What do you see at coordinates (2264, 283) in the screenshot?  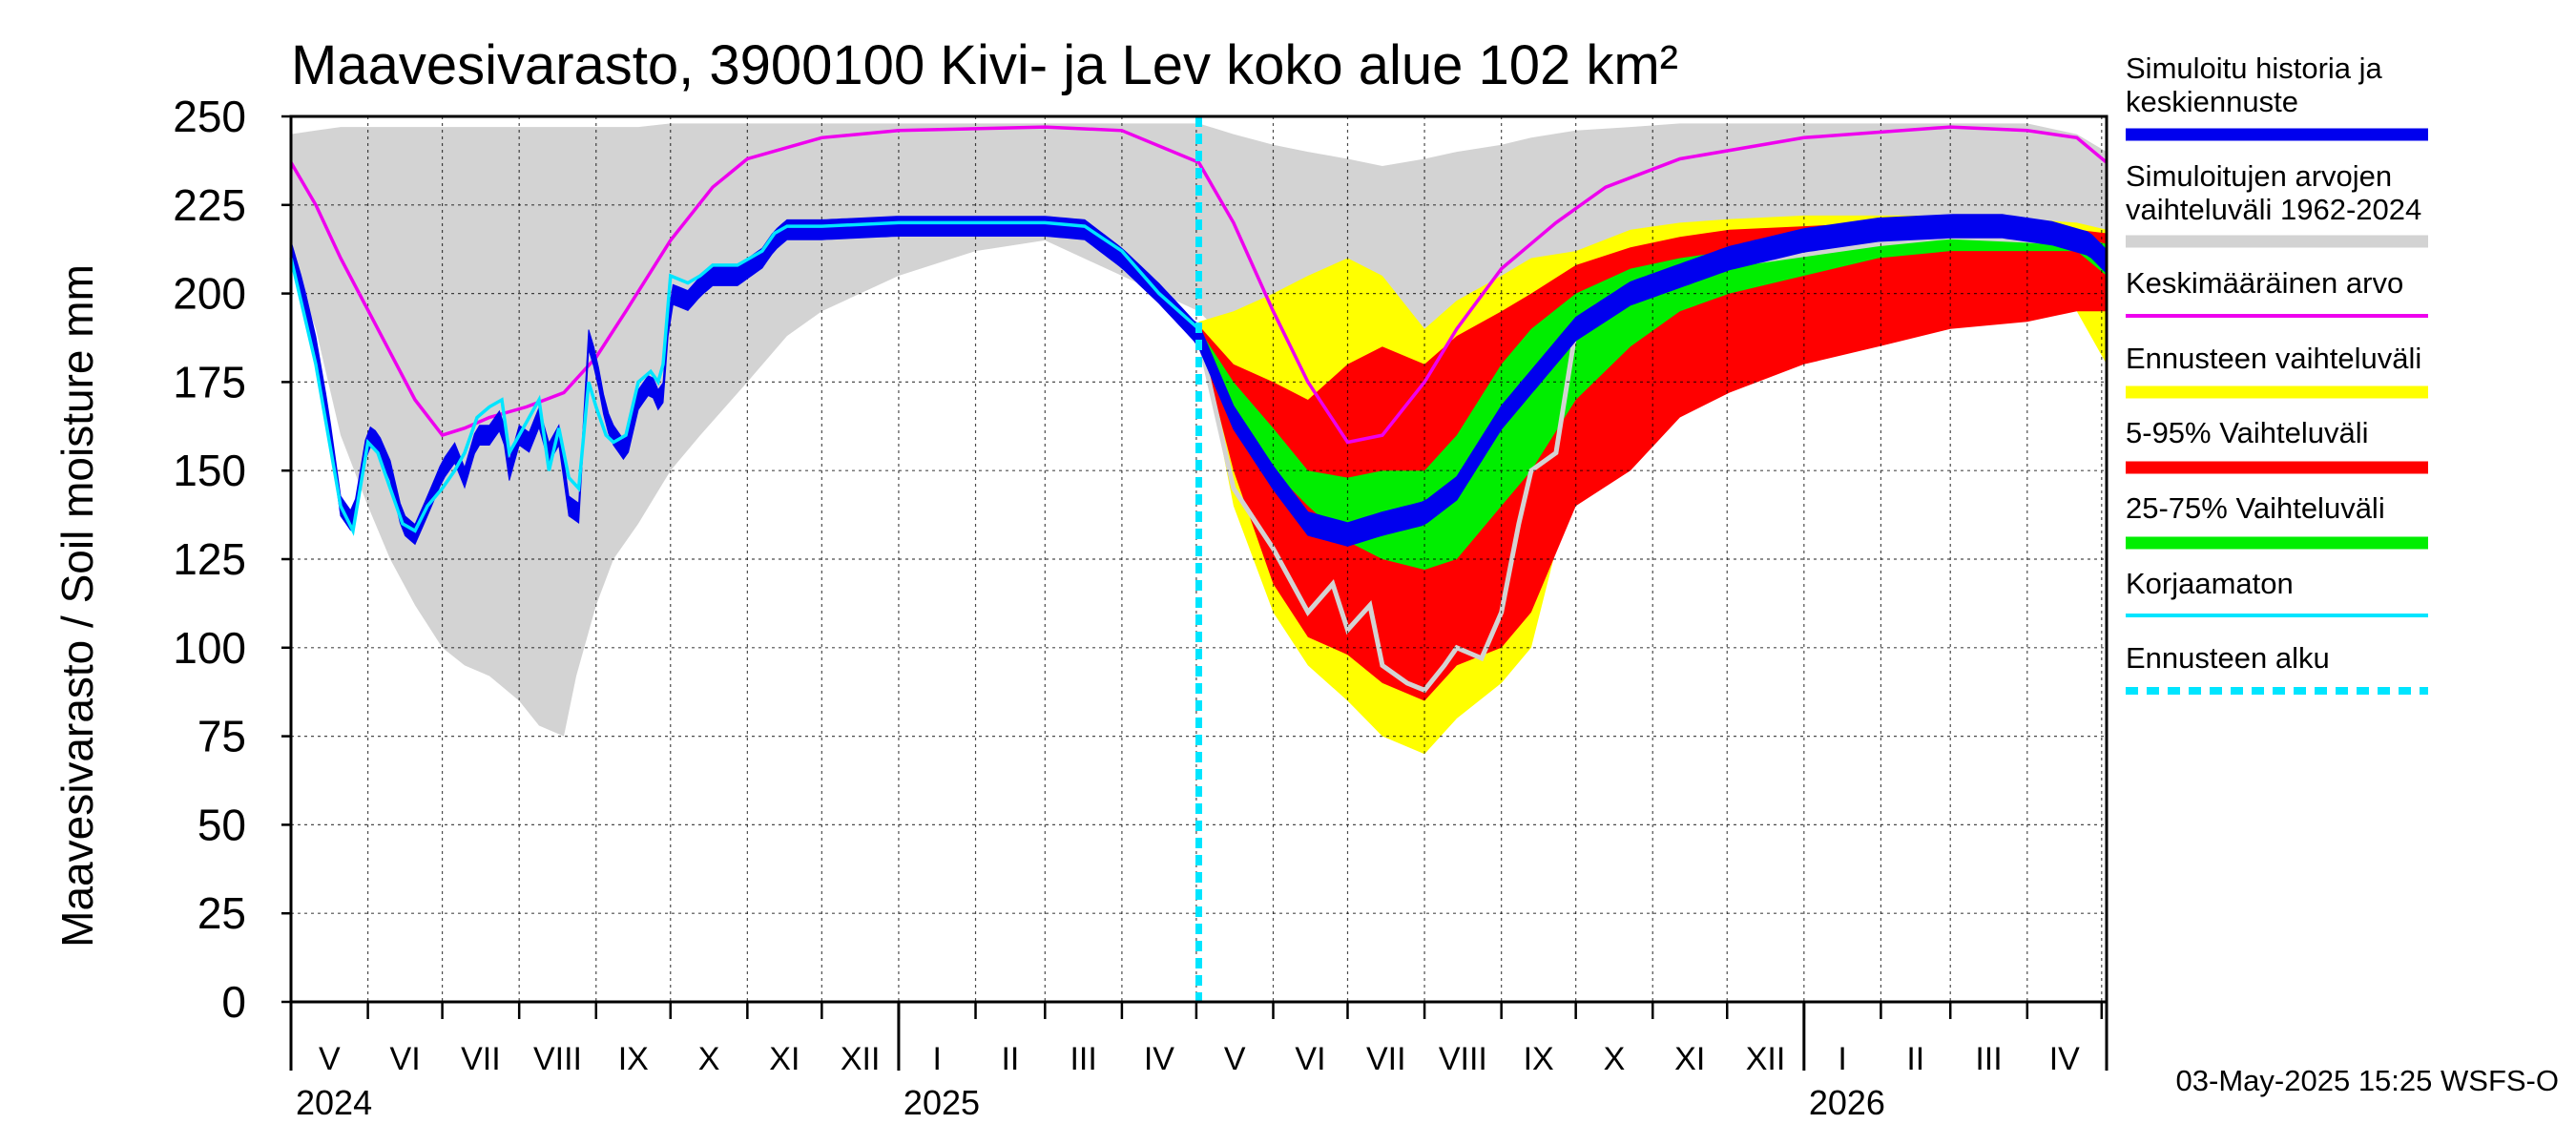 I see `legend-label: Keskimääräinen arvo` at bounding box center [2264, 283].